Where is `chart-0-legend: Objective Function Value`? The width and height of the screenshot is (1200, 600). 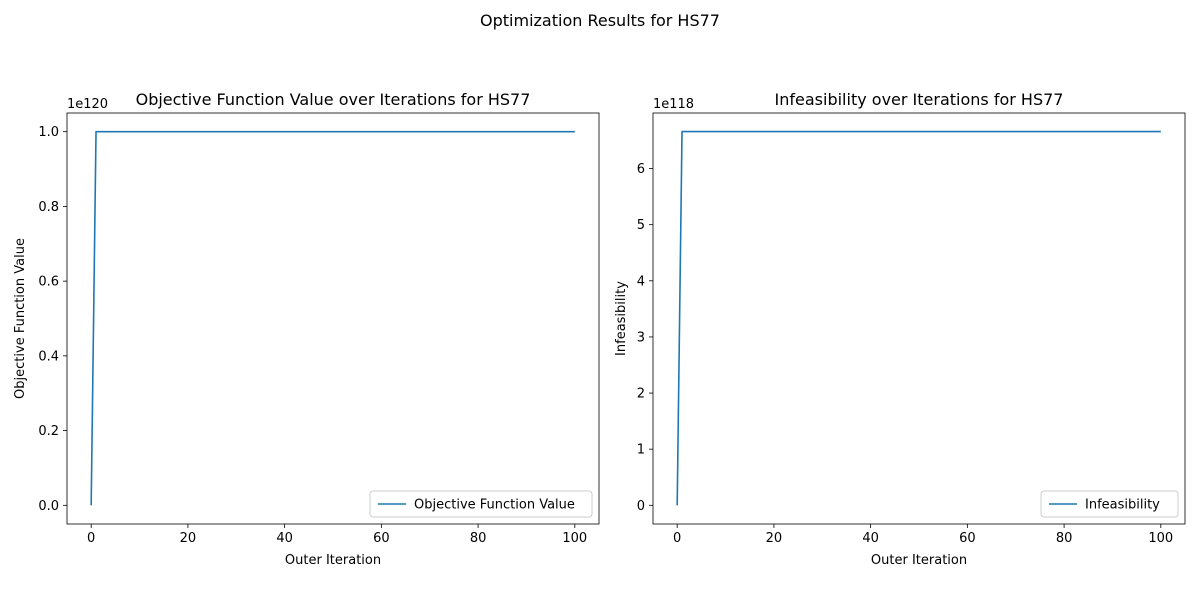 chart-0-legend: Objective Function Value is located at coordinates (481, 504).